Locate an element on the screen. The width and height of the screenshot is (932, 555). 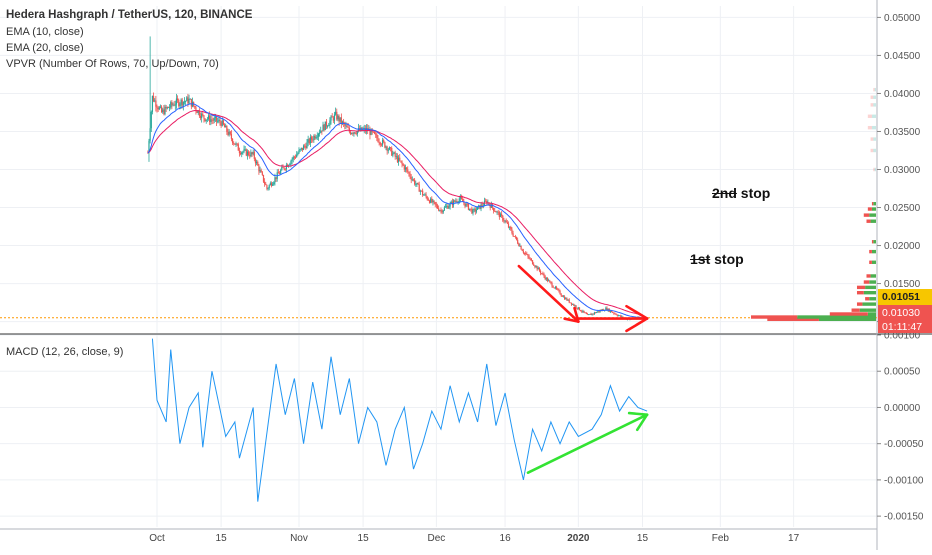
time-axis-label: 15 is located at coordinates (364, 538).